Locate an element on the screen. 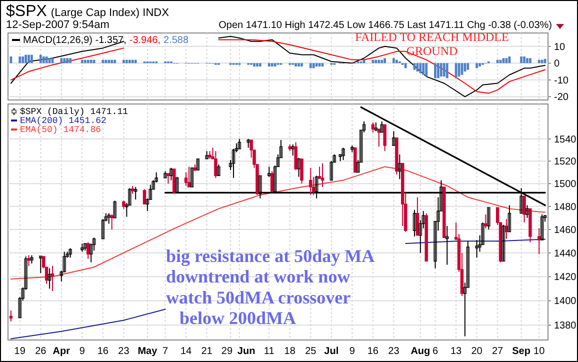 This screenshot has width=578, height=362. x-tick-label: 19 is located at coordinates (20, 351).